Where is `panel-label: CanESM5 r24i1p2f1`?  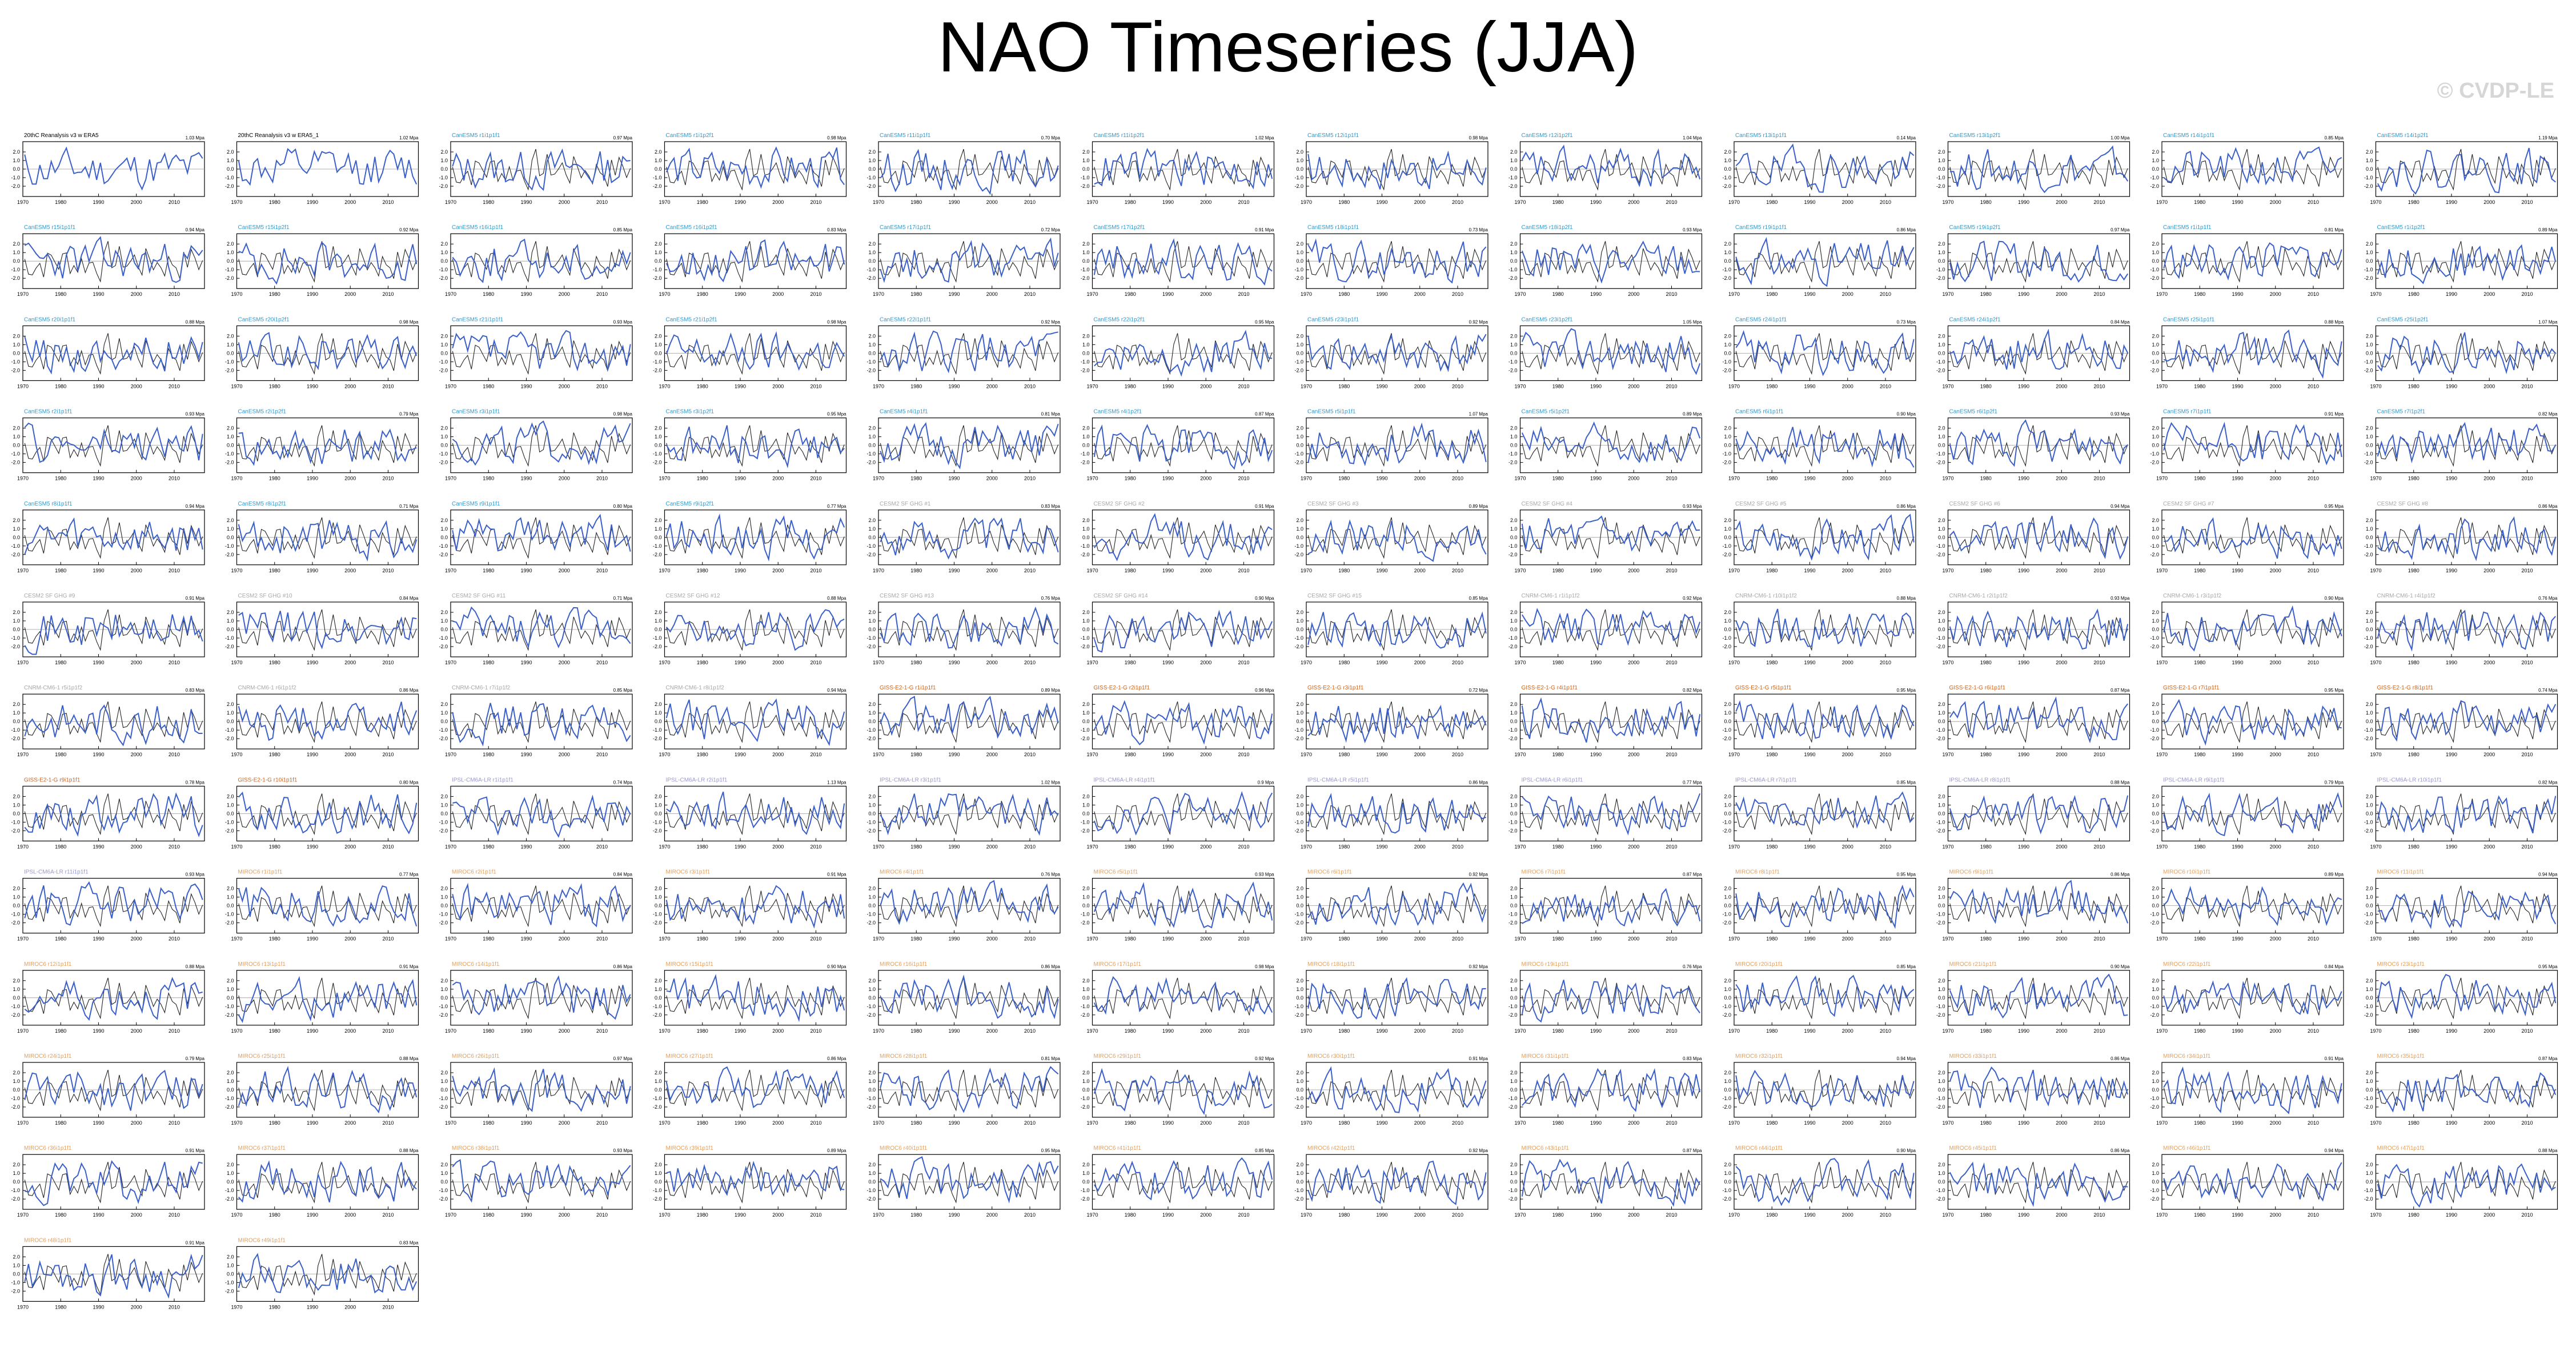 panel-label: CanESM5 r24i1p2f1 is located at coordinates (1975, 319).